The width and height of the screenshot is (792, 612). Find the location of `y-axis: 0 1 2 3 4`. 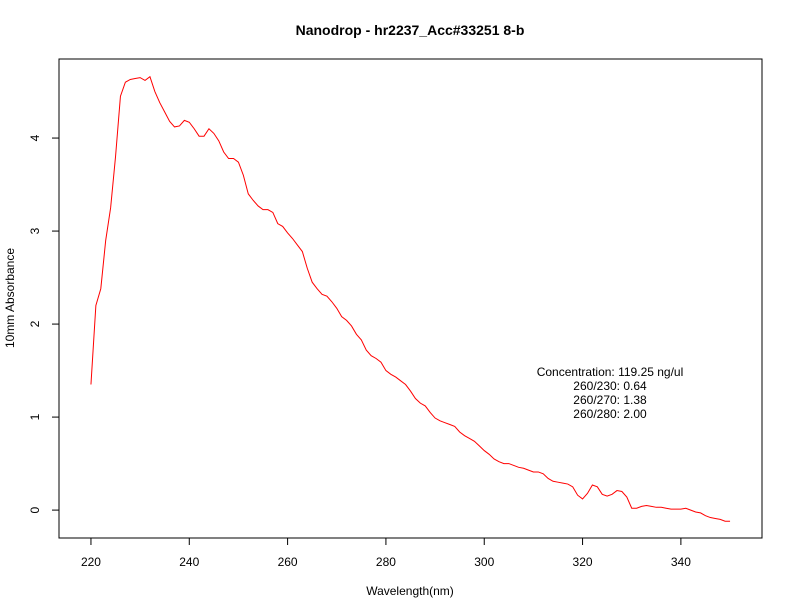

y-axis: 0 1 2 3 4 is located at coordinates (44, 323).